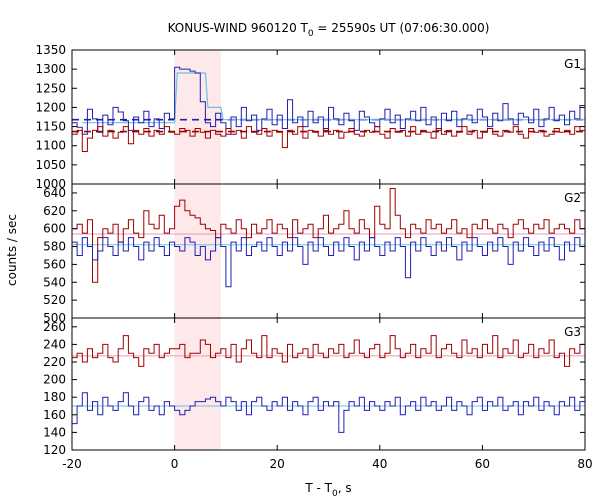 Image resolution: width=600 pixels, height=500 pixels. I want to click on series-g1-blue, so click(328, 100).